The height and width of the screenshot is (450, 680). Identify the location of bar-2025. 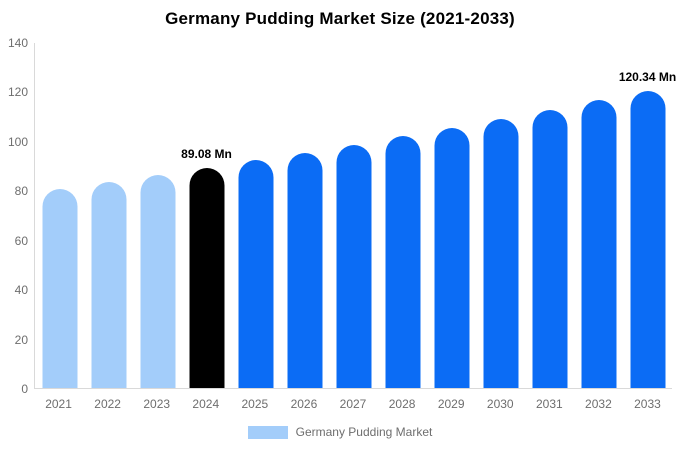
(255, 274).